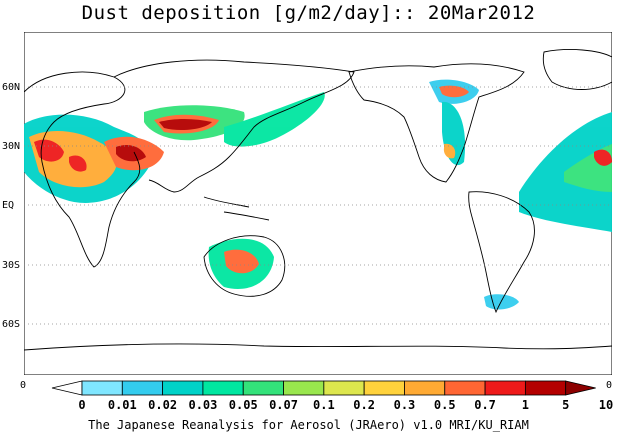  Describe the element at coordinates (11, 324) in the screenshot. I see `lat-label-60s: 60S` at that location.